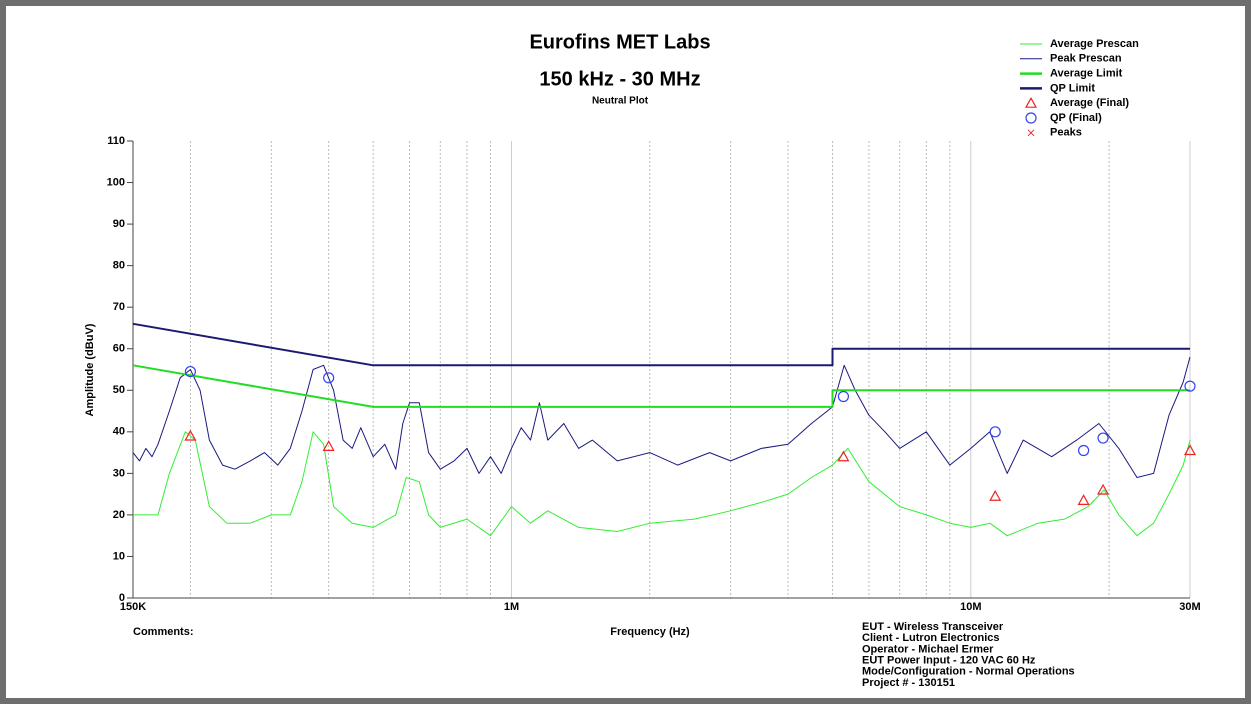 The height and width of the screenshot is (704, 1251). I want to click on legend-label: QP Limit, so click(1072, 88).